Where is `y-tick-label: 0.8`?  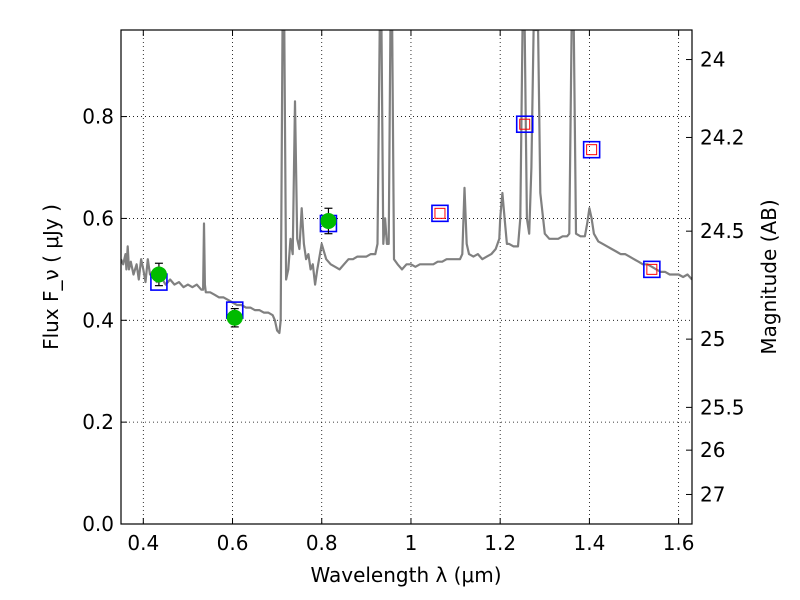
y-tick-label: 0.8 is located at coordinates (98, 117).